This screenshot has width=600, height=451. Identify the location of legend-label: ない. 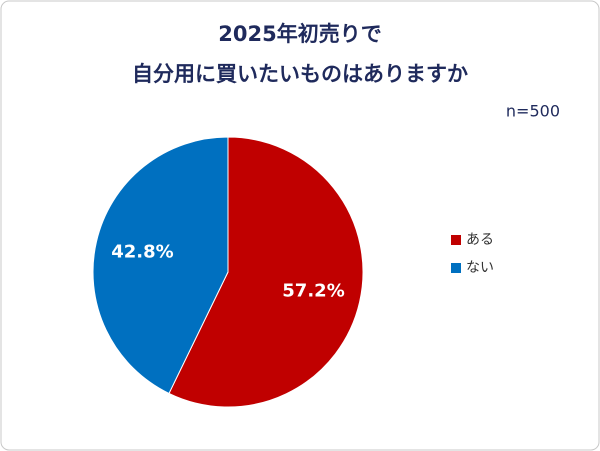
(480, 268).